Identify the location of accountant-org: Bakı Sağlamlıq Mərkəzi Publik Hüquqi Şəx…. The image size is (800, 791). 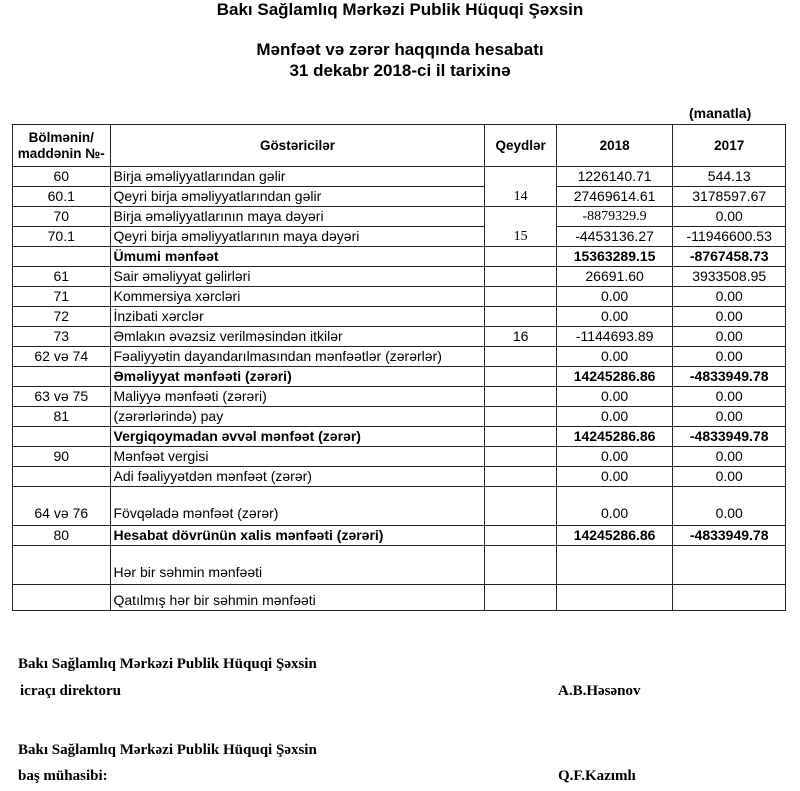
(167, 750).